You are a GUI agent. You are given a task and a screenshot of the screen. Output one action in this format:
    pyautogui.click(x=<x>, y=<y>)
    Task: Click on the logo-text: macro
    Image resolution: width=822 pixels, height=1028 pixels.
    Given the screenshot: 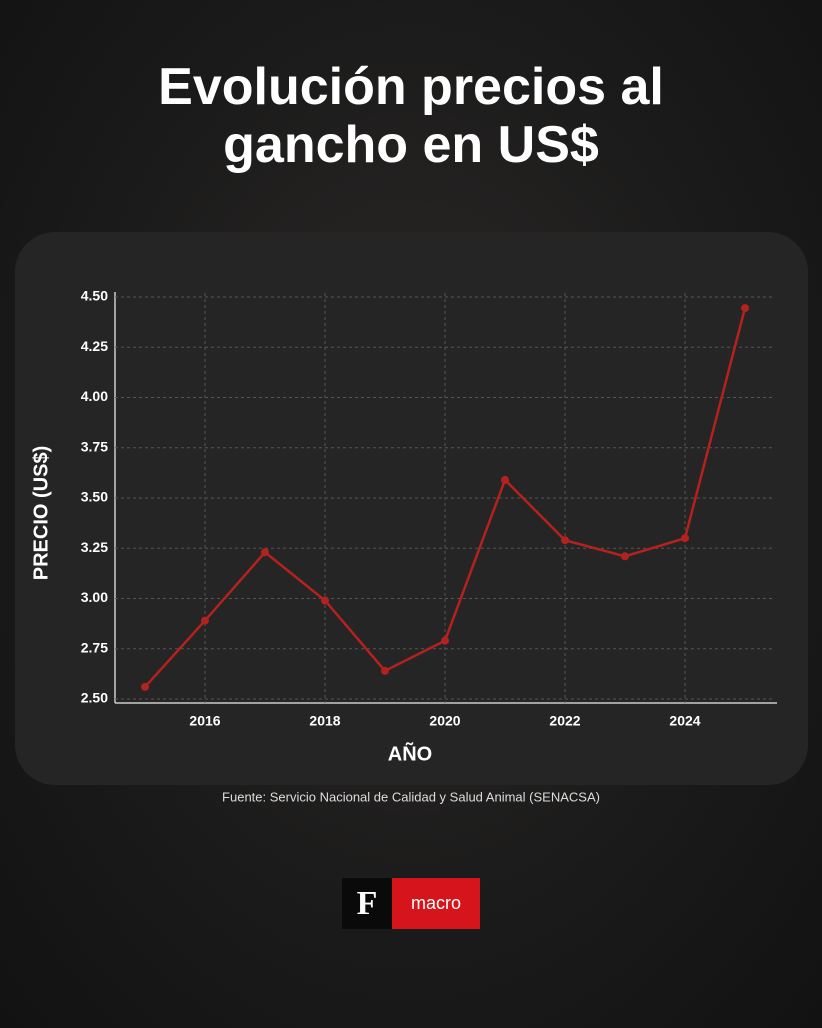 What is the action you would take?
    pyautogui.click(x=436, y=903)
    